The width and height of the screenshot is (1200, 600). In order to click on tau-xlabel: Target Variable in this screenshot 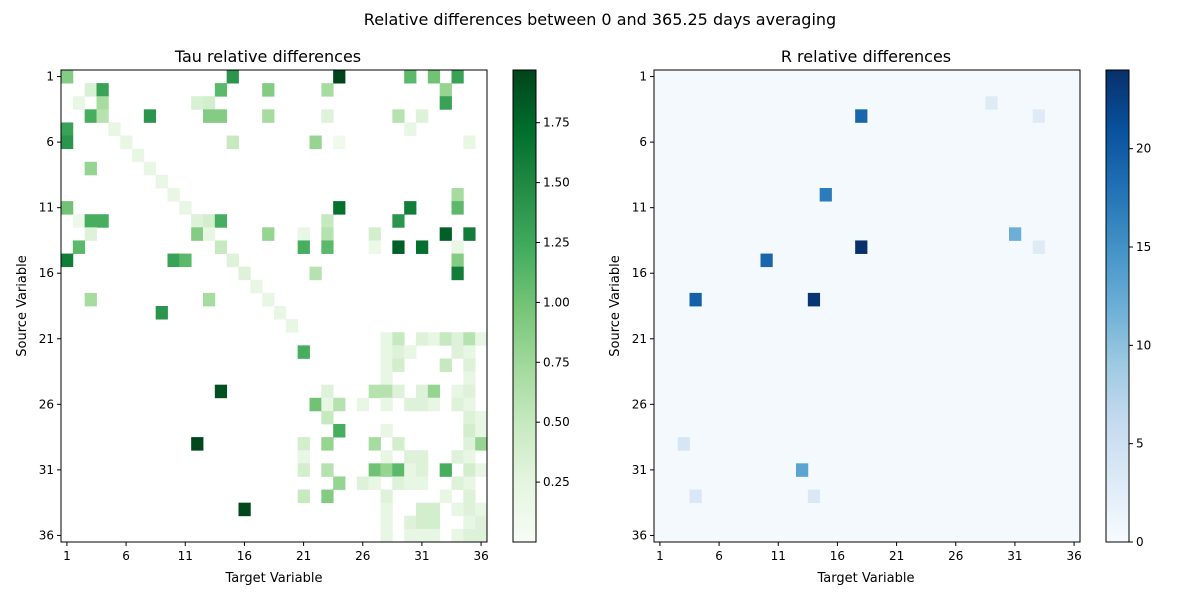, I will do `click(274, 578)`.